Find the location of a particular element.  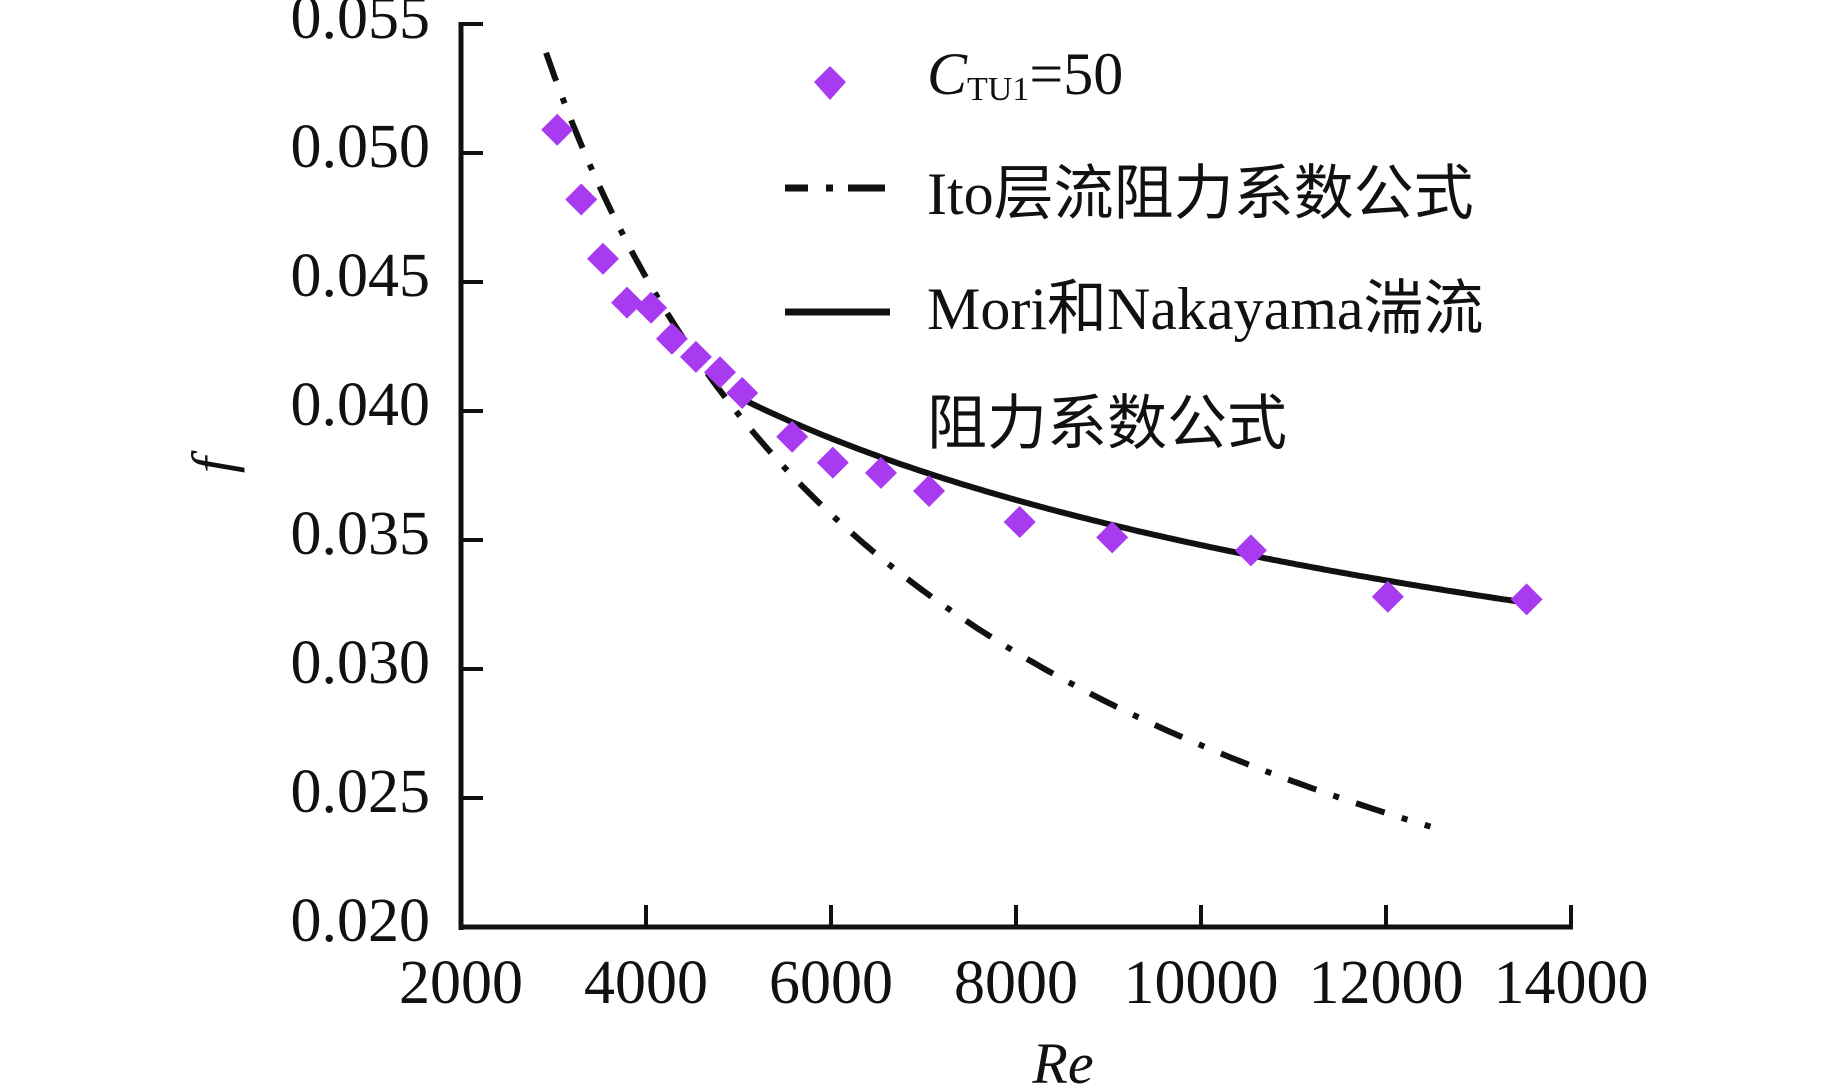

legend-label-value: =50 is located at coordinates (1076, 74).